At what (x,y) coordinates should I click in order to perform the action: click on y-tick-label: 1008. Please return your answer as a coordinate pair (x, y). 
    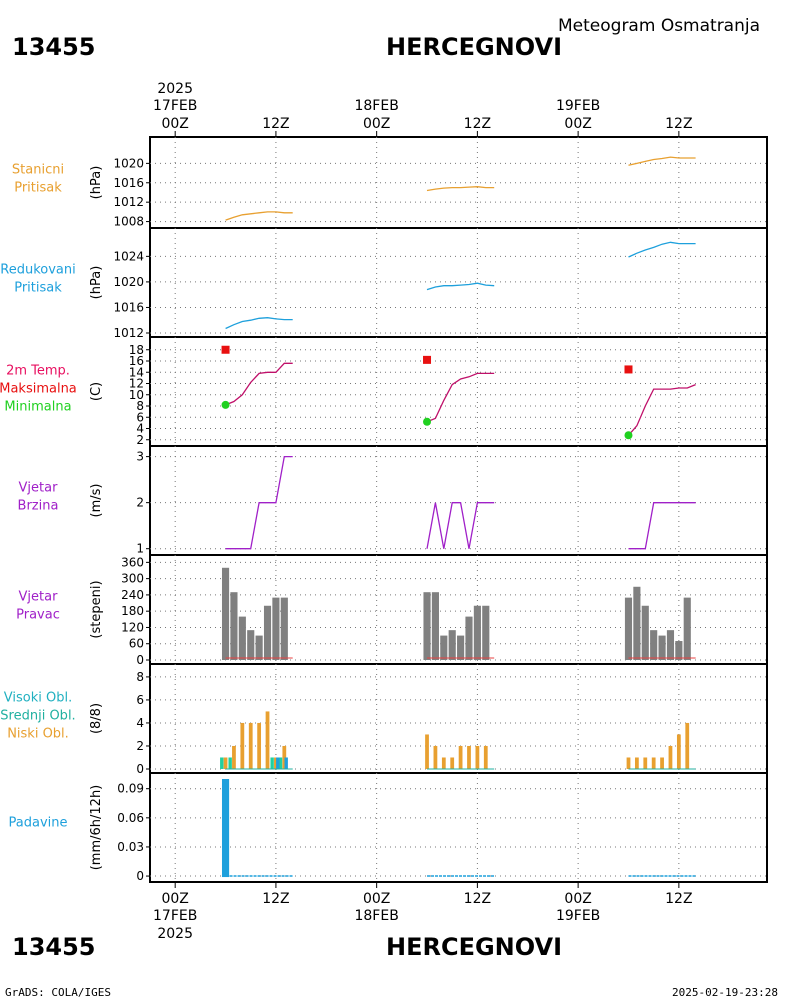
    Looking at the image, I should click on (128, 222).